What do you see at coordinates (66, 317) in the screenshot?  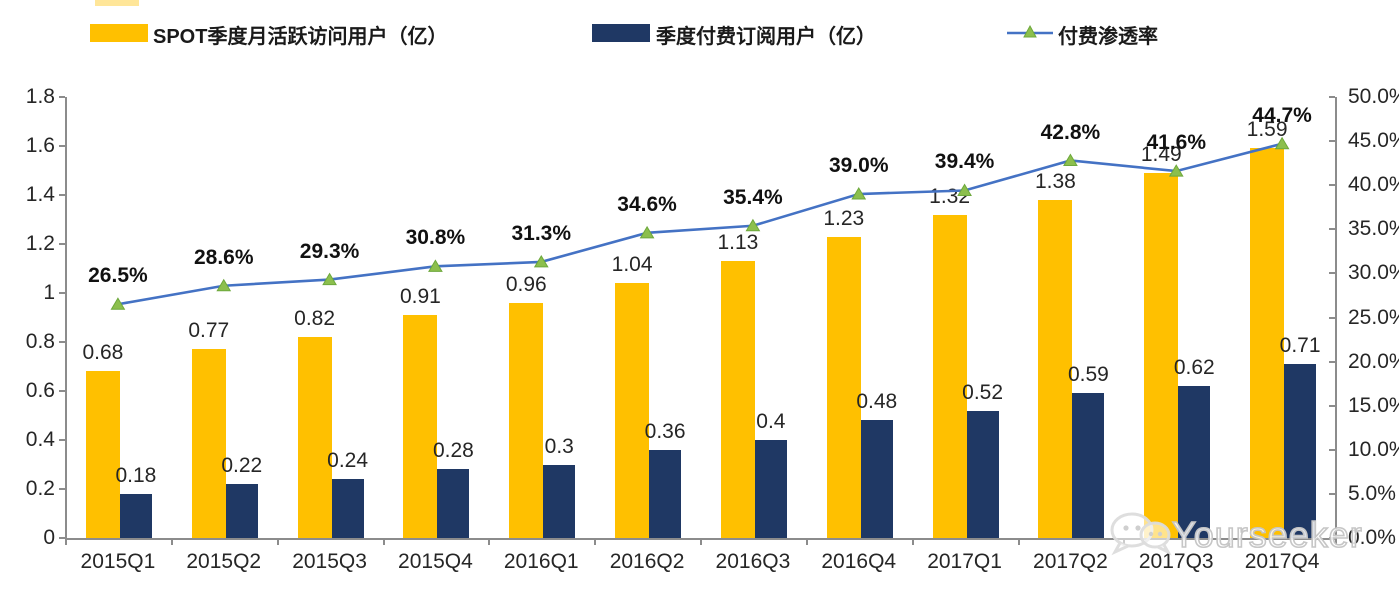 I see `y-axis-left` at bounding box center [66, 317].